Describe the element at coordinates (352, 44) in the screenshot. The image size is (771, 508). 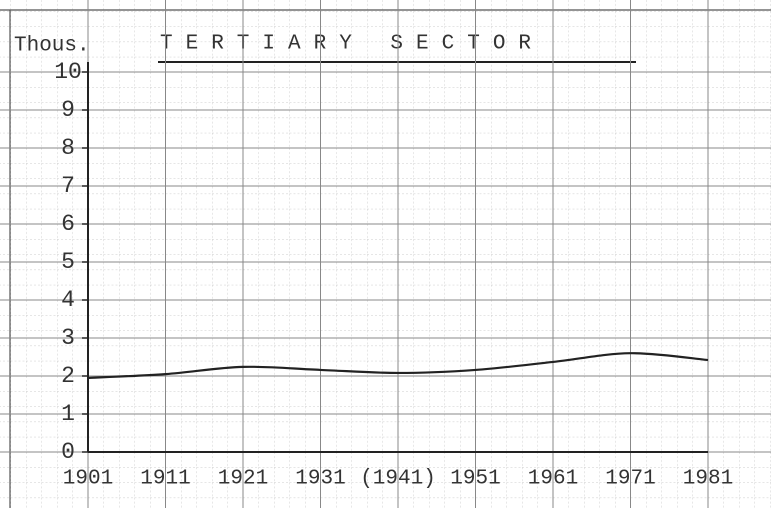
I see `chart-title: TERTIARY SECTOR` at that location.